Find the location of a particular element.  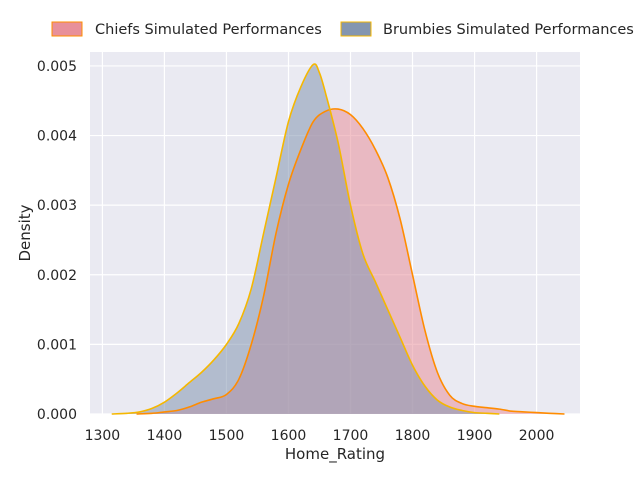

y-tick-label: 0.005 is located at coordinates (57, 67).